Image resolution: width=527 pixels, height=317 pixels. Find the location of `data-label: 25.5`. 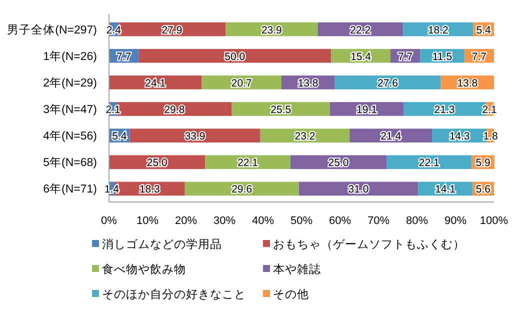

data-label: 25.5 is located at coordinates (281, 110).